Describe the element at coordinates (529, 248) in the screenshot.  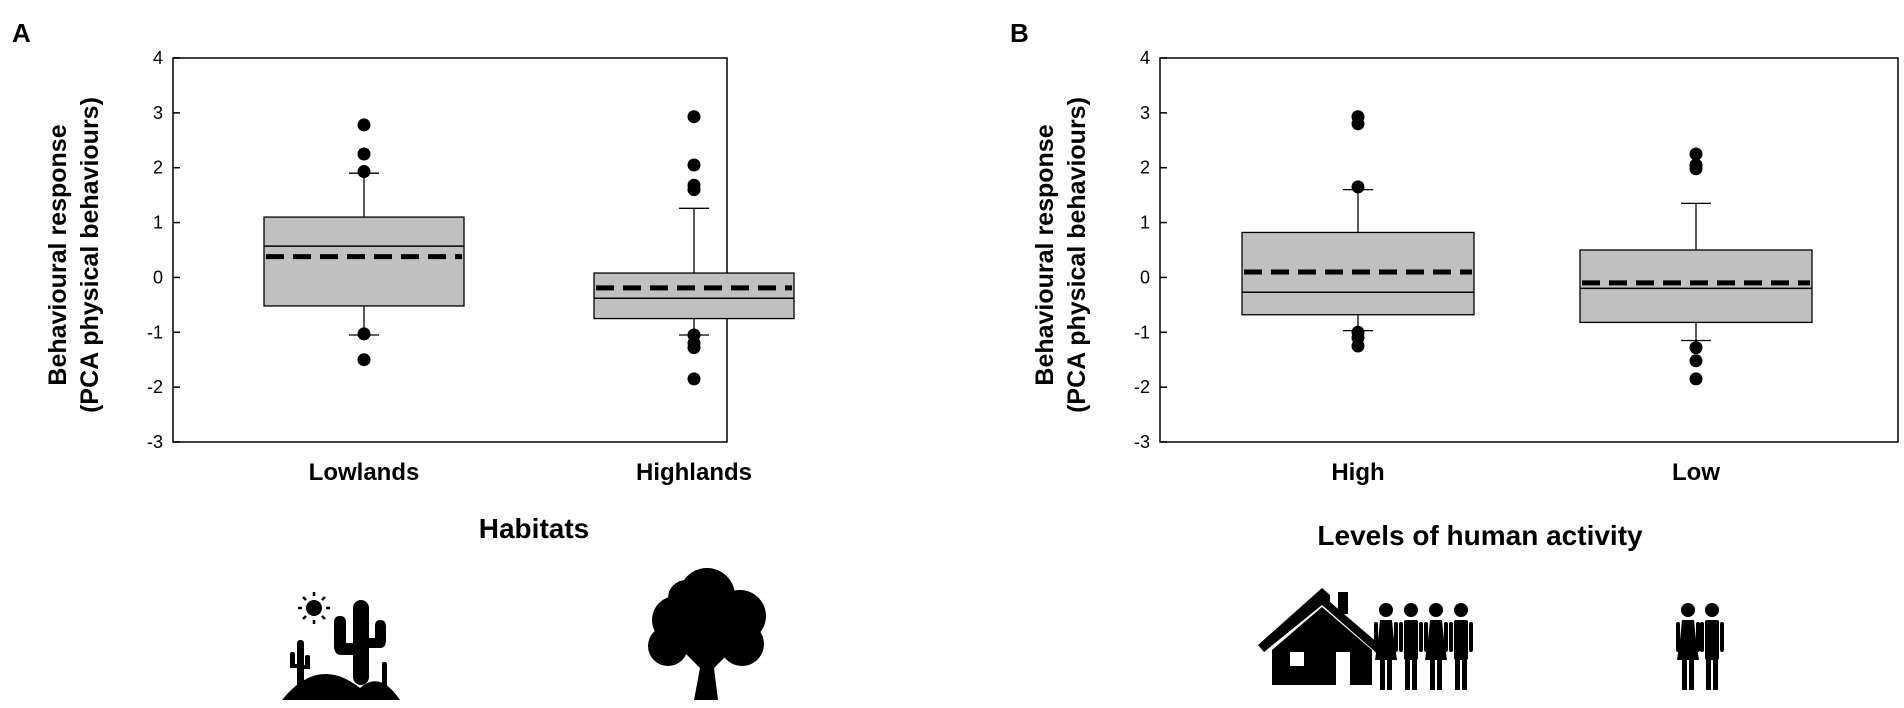
I see `panel-a-boxes` at that location.